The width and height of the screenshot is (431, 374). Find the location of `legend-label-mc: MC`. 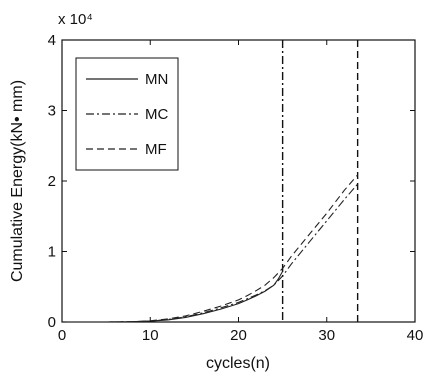

legend-label-mc: MC is located at coordinates (156, 114).